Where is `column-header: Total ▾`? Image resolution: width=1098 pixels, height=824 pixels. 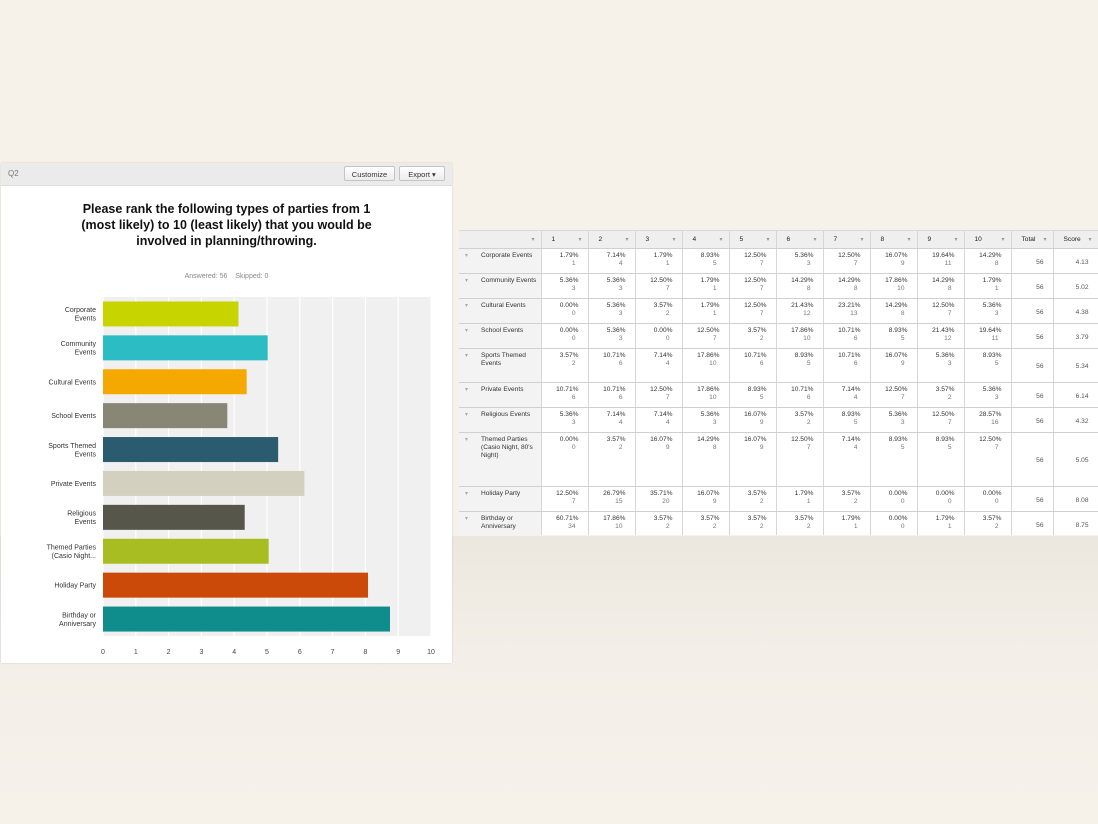 column-header: Total ▾ is located at coordinates (1032, 240).